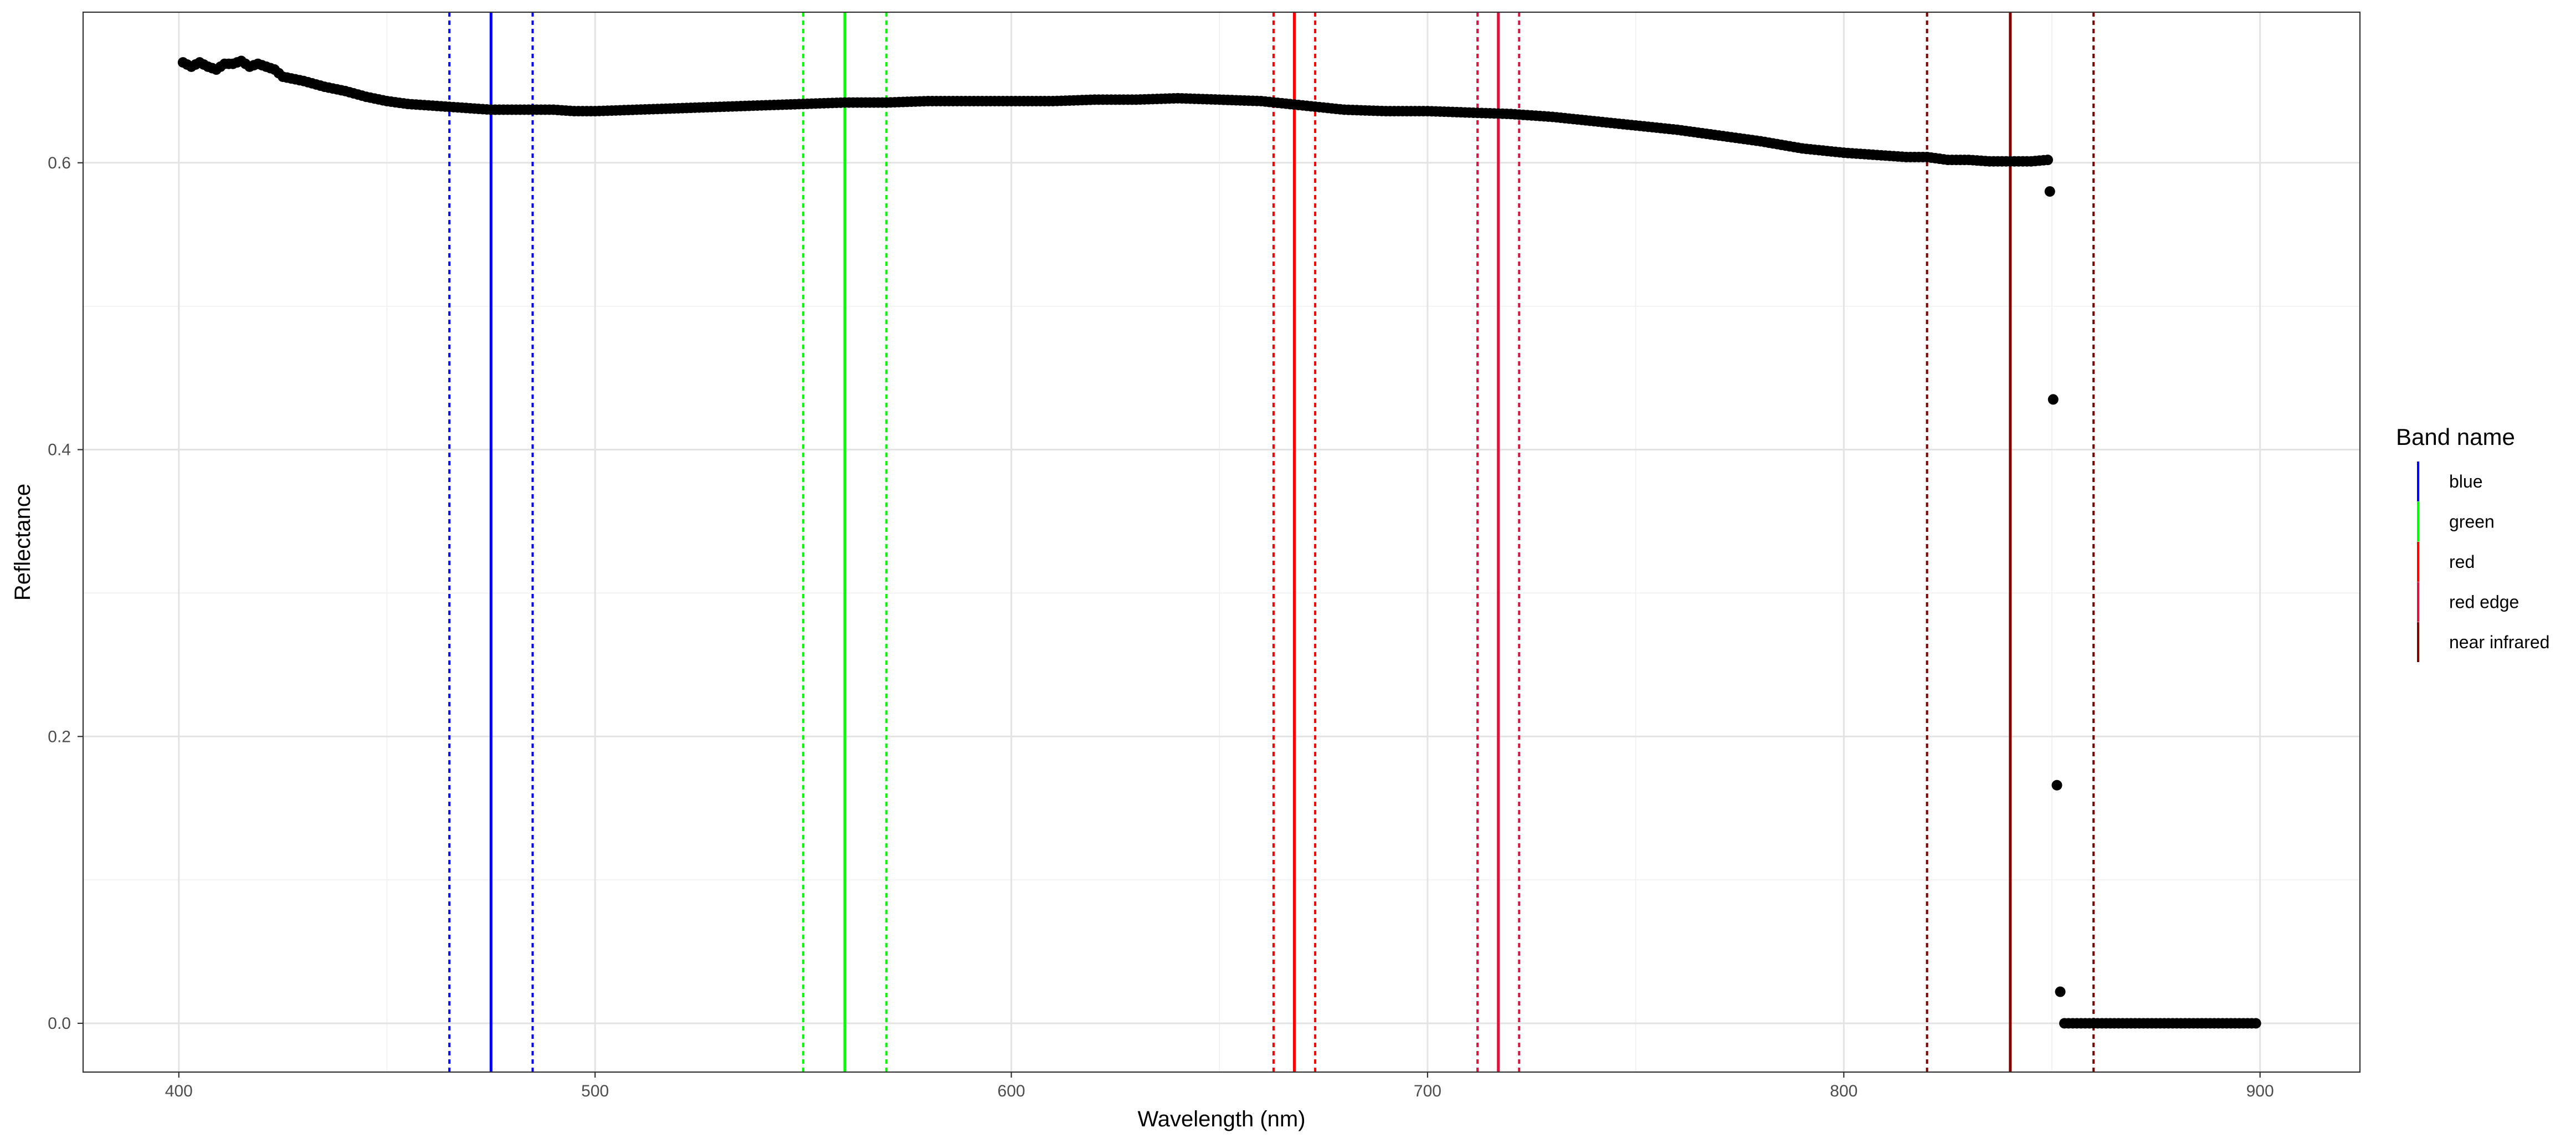  What do you see at coordinates (1011, 1091) in the screenshot?
I see `x-tick-label: 600` at bounding box center [1011, 1091].